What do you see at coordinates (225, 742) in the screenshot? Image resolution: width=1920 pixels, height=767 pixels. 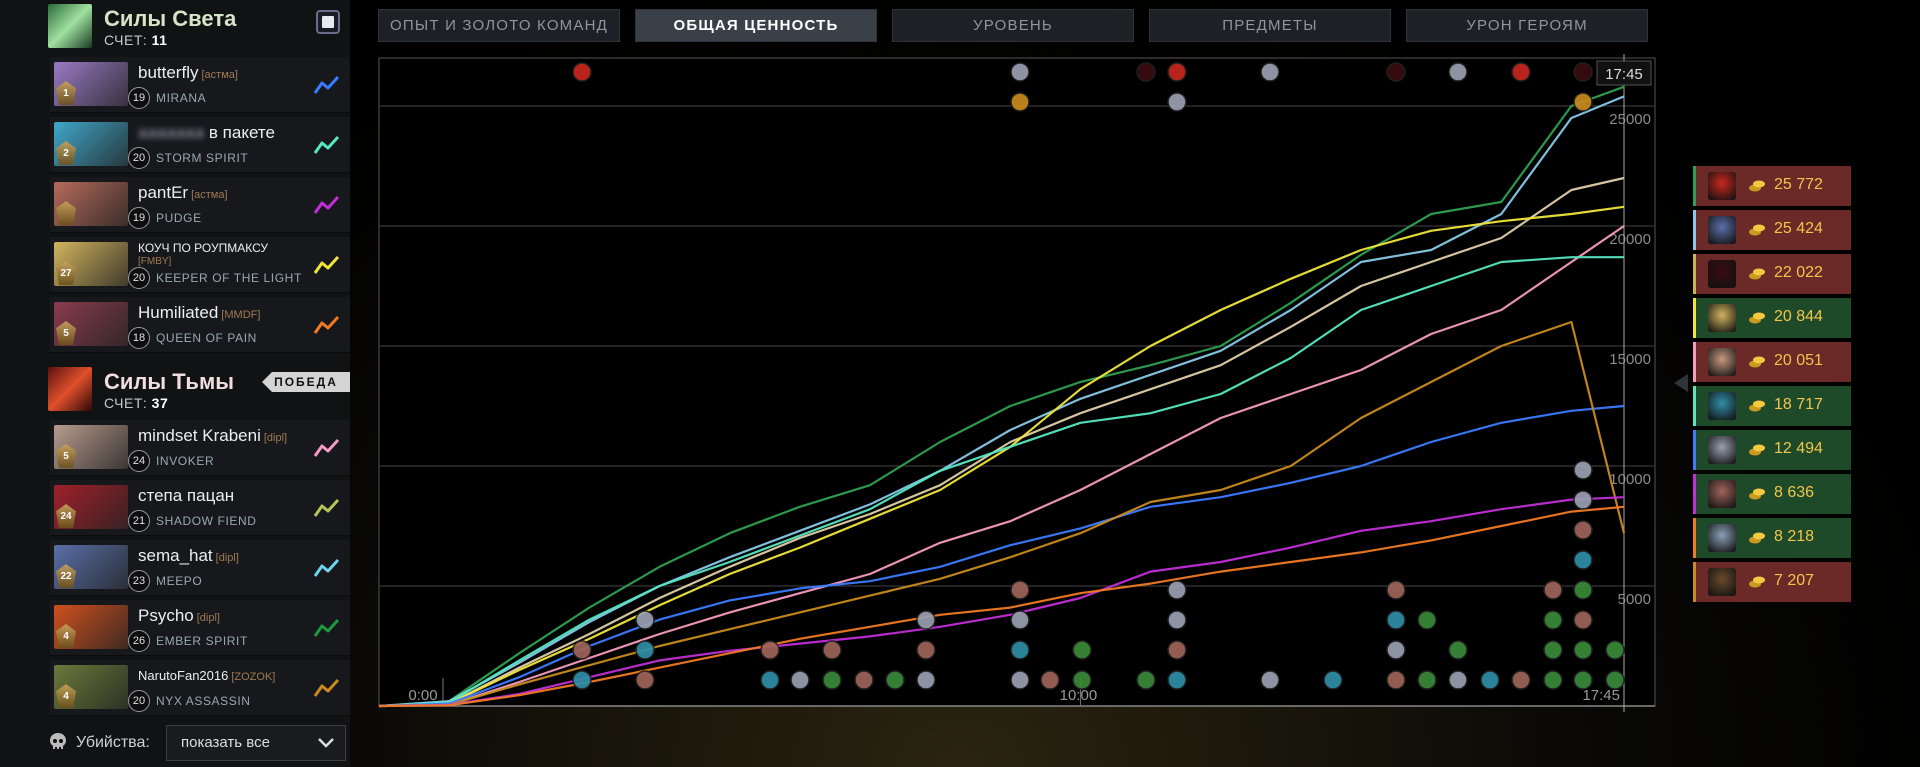 I see `kills-dropdown-value: показать все` at bounding box center [225, 742].